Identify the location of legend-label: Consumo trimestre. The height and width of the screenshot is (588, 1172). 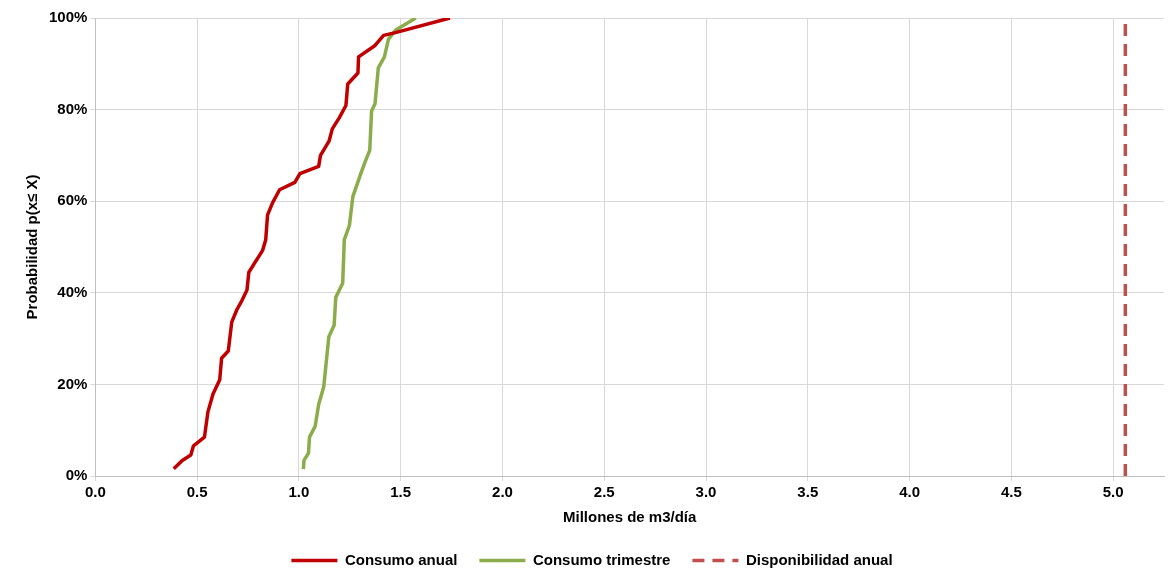
(601, 559).